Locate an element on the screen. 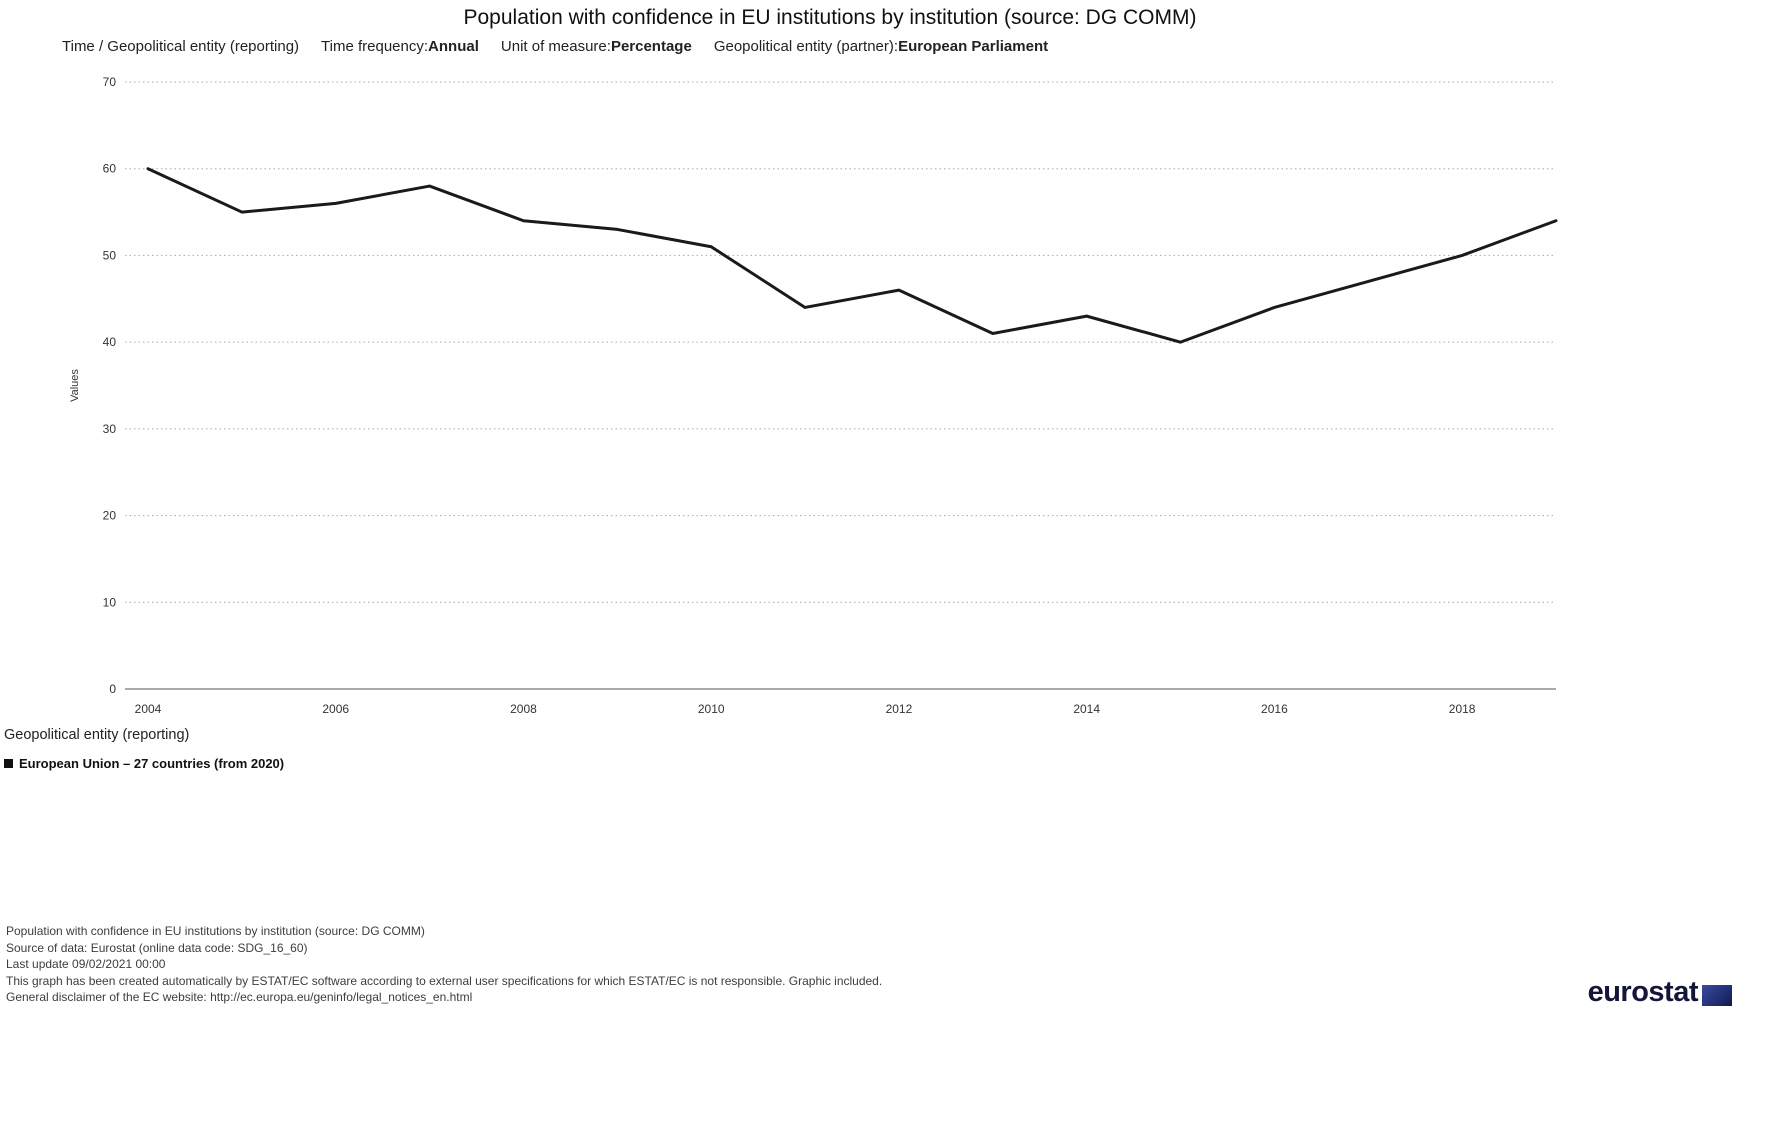 The width and height of the screenshot is (1772, 1138). legend-title: Geopolitical entity (reporting) is located at coordinates (97, 735).